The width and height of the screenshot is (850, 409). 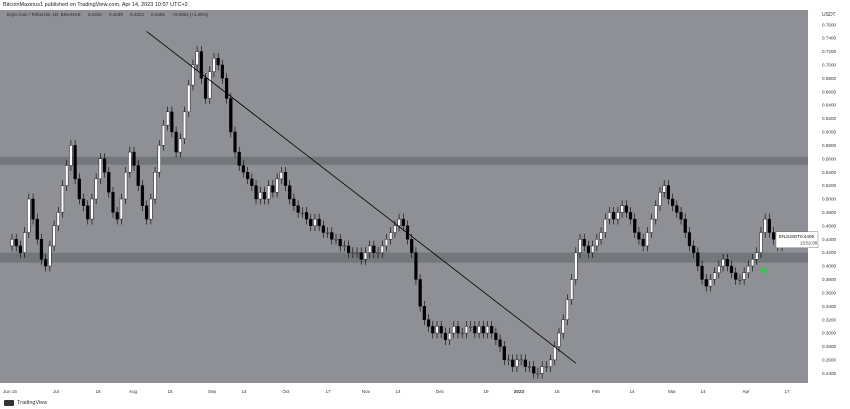 What do you see at coordinates (404, 160) in the screenshot?
I see `support-resistance-zone` at bounding box center [404, 160].